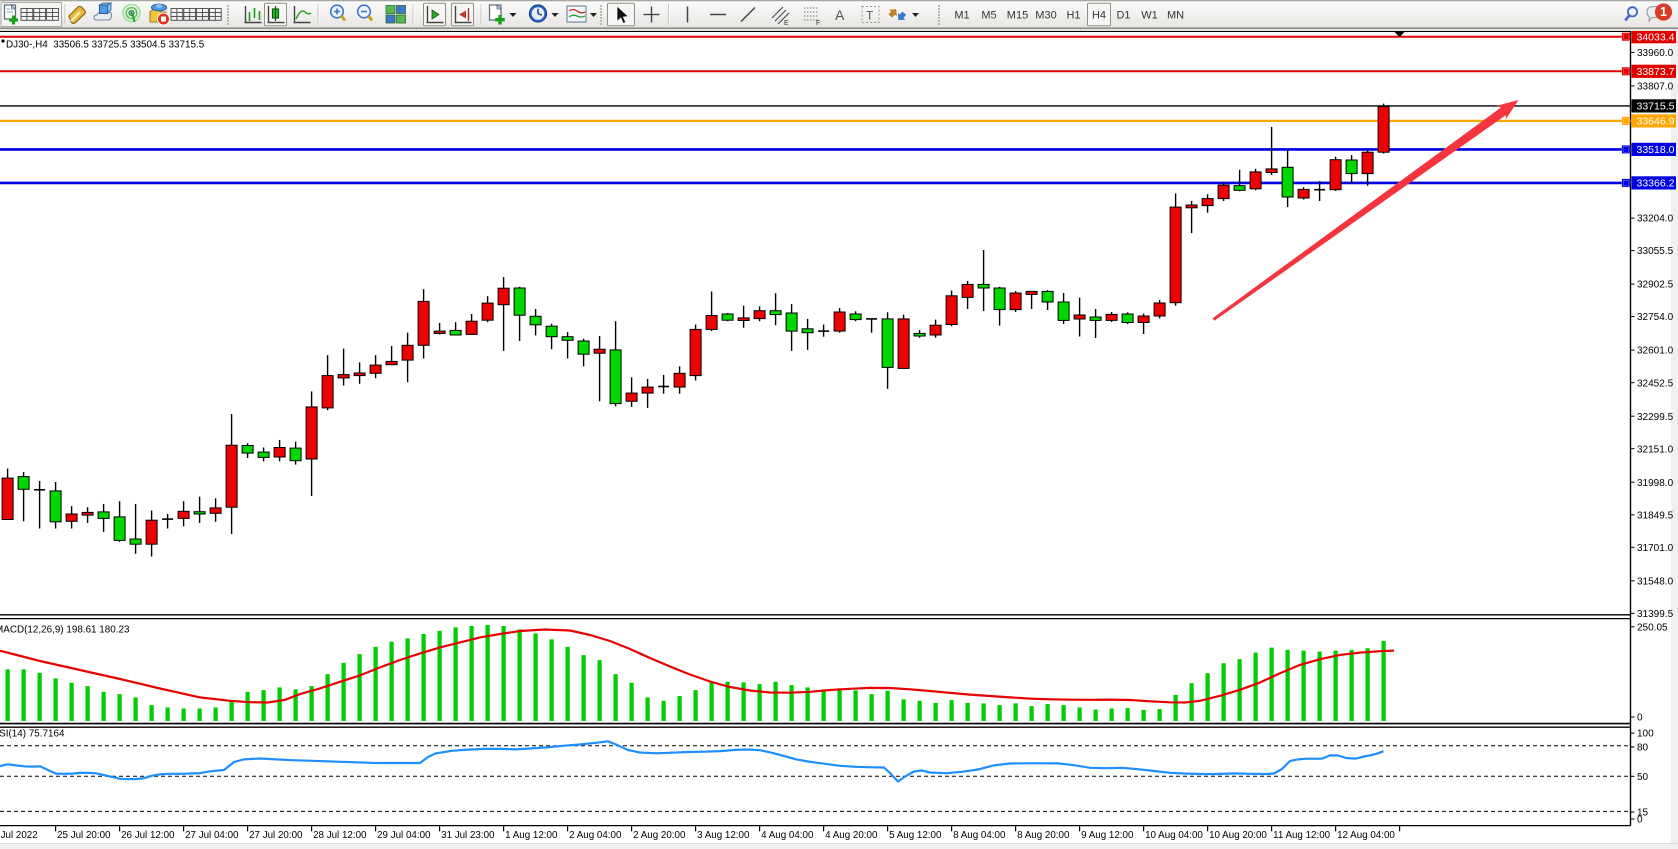 The image size is (1678, 849). I want to click on svg-text: 28 Jul 12:00, so click(340, 835).